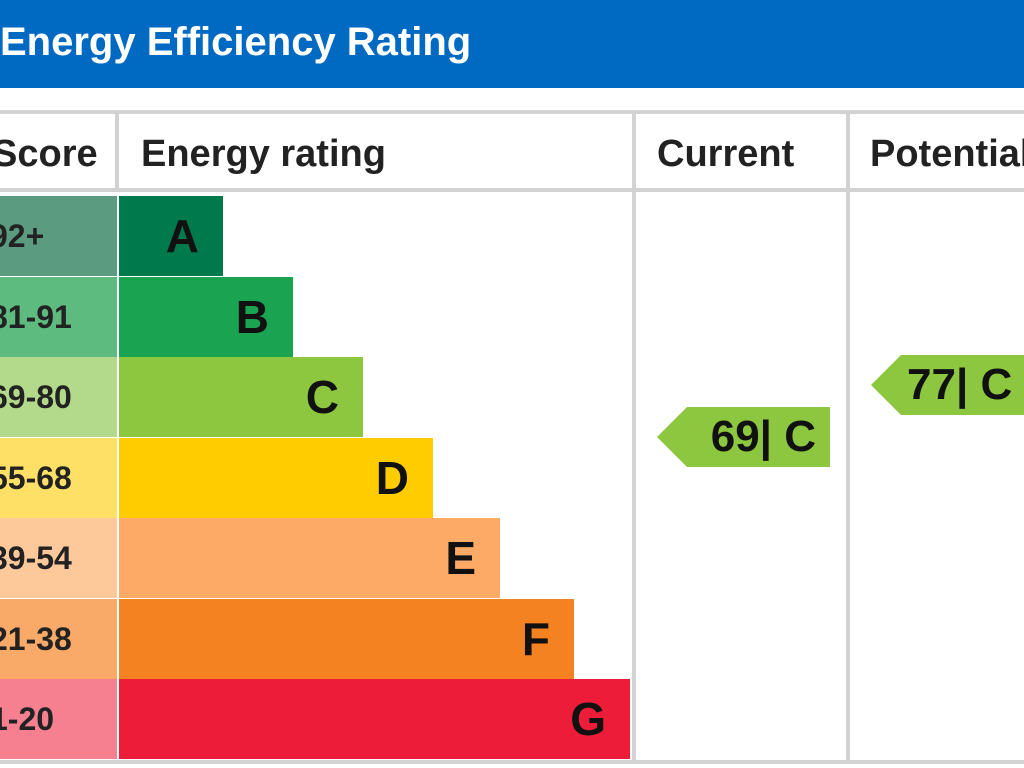  I want to click on score-label: 1-20, so click(27, 719).